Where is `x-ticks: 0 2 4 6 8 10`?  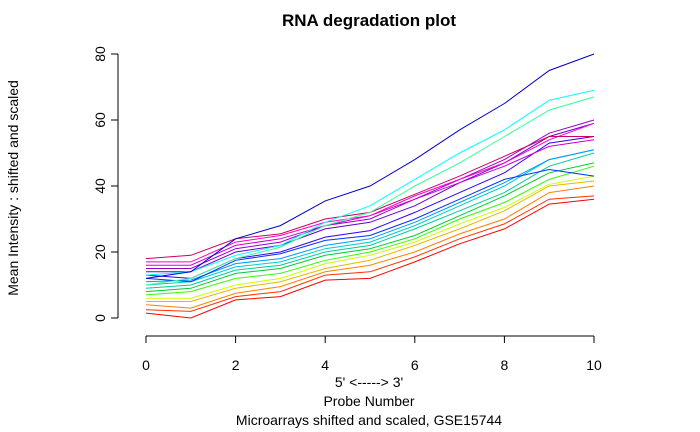 x-ticks: 0 2 4 6 8 10 is located at coordinates (372, 354).